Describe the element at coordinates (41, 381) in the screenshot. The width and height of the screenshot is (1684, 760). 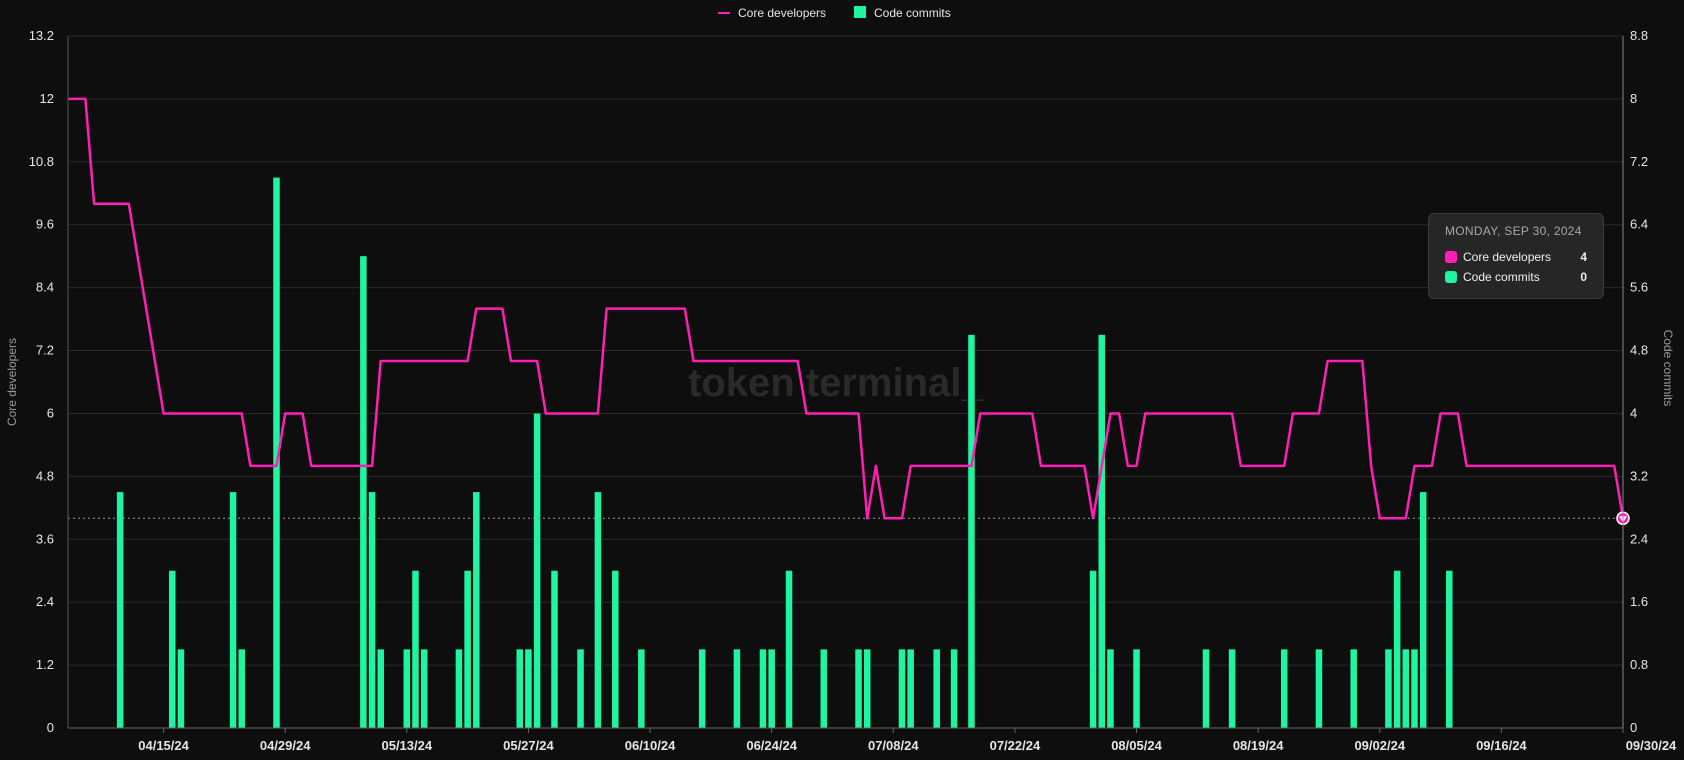
I see `left-axis-ticks: 0 1.2 2.4 3.6 4.8 6 7.2 8.4 9.6 10.8 12 13.2` at that location.